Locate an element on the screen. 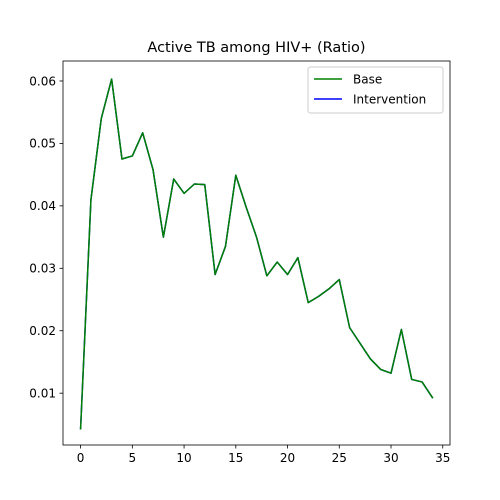 This screenshot has height=500, width=500. y-tick-label: 0.05 is located at coordinates (42, 144).